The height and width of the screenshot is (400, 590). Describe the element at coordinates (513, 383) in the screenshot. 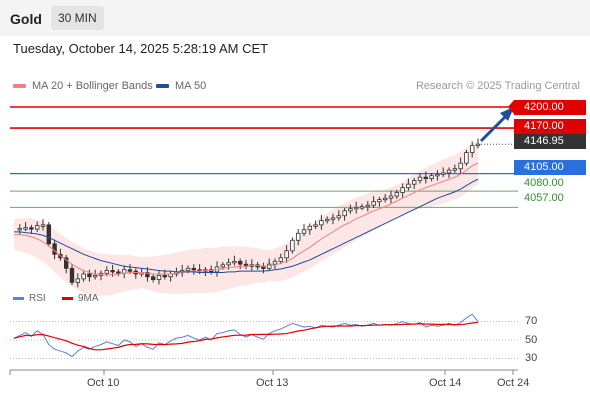

I see `x-label-oct24: Oct 24` at that location.